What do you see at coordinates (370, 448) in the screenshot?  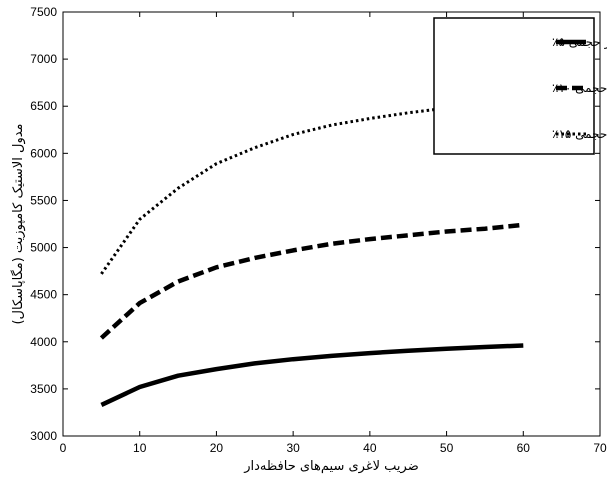 I see `x-tick-label: 40` at bounding box center [370, 448].